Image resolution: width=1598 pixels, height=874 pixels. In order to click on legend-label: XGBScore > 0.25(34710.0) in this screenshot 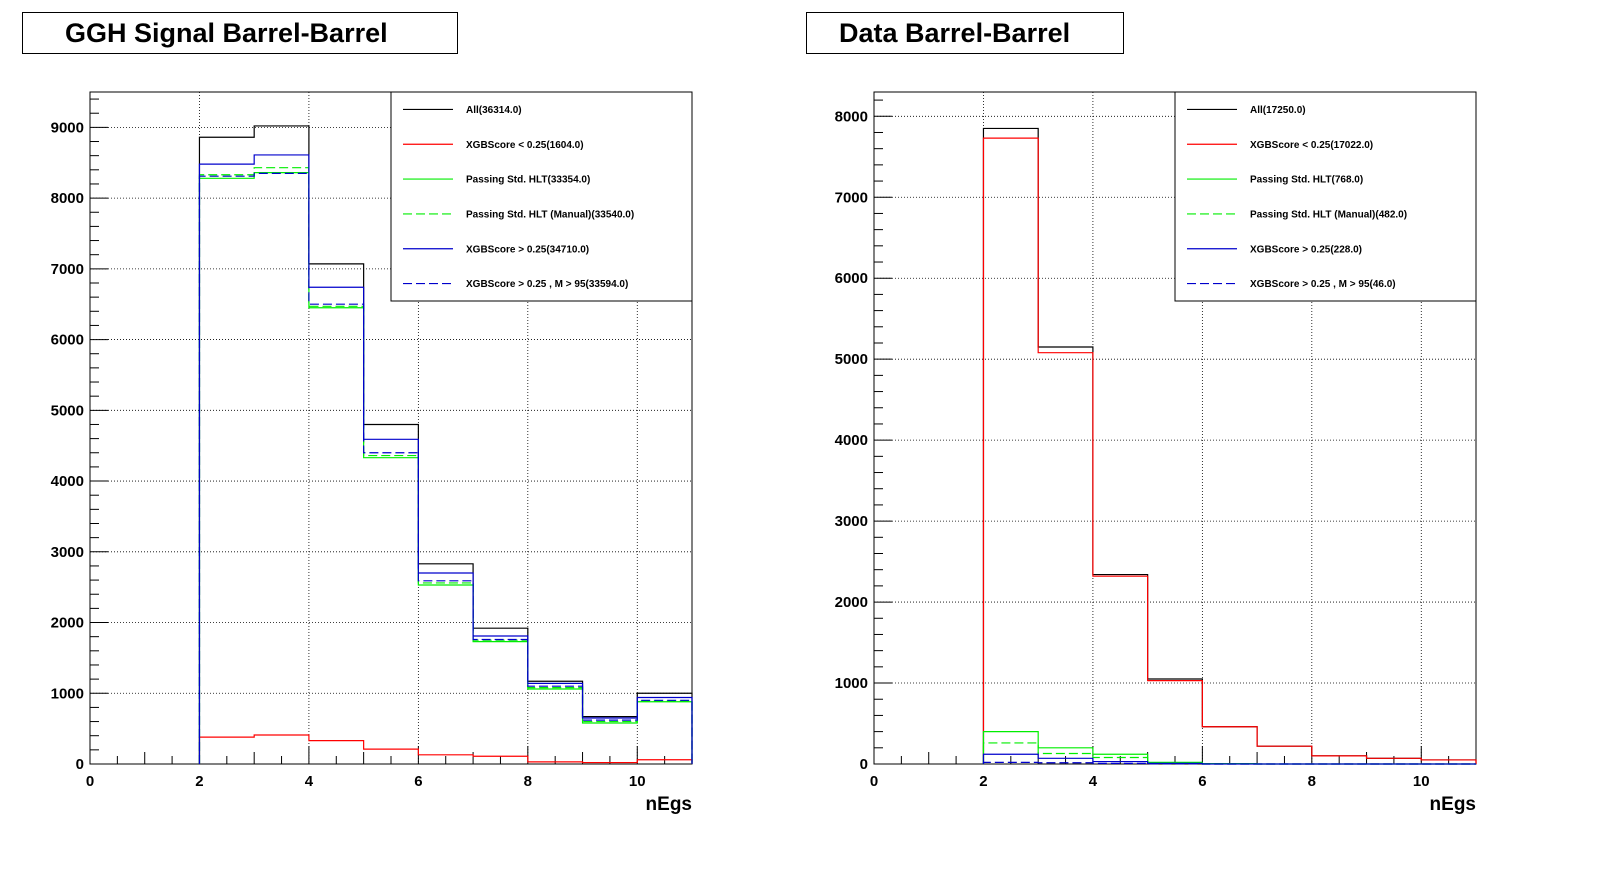, I will do `click(527, 249)`.